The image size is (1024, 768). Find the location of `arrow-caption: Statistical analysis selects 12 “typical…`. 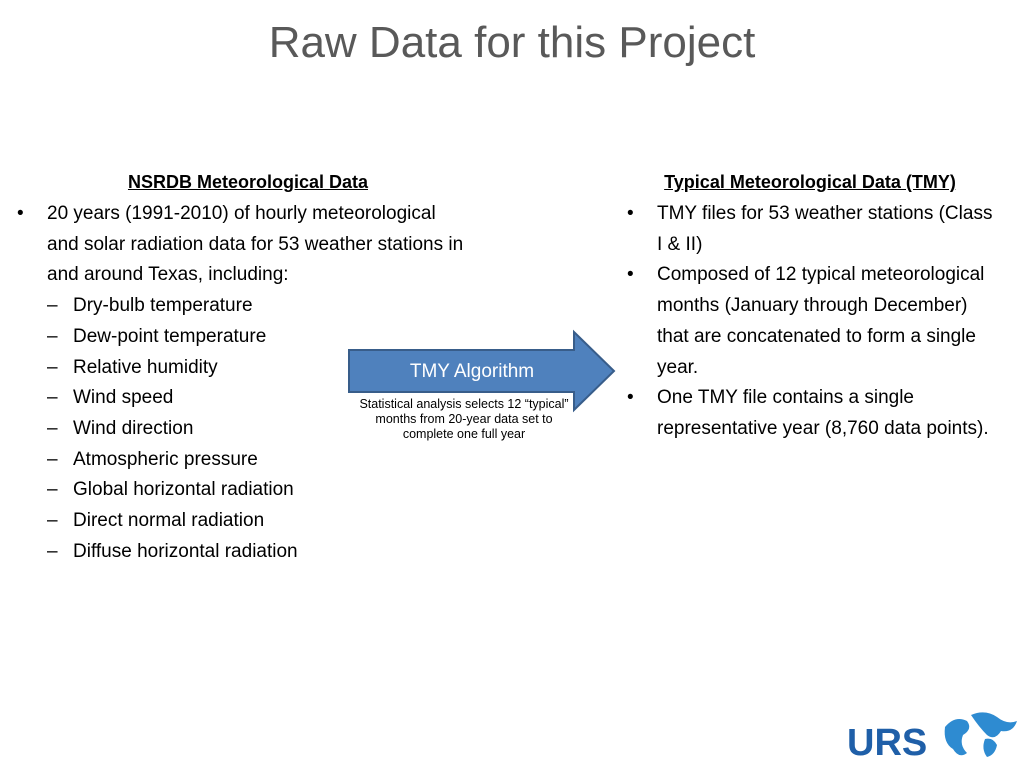

arrow-caption: Statistical analysis selects 12 “typical… is located at coordinates (464, 419).